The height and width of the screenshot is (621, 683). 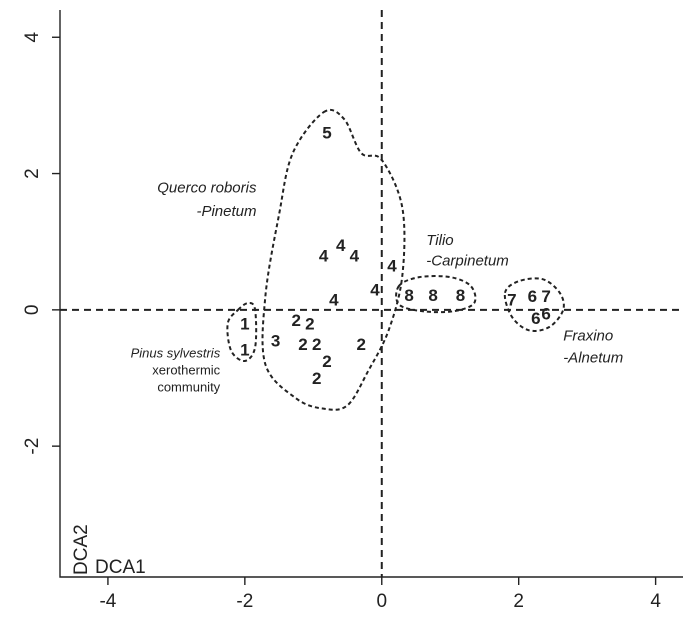 What do you see at coordinates (655, 601) in the screenshot?
I see `x-tick-label: 4` at bounding box center [655, 601].